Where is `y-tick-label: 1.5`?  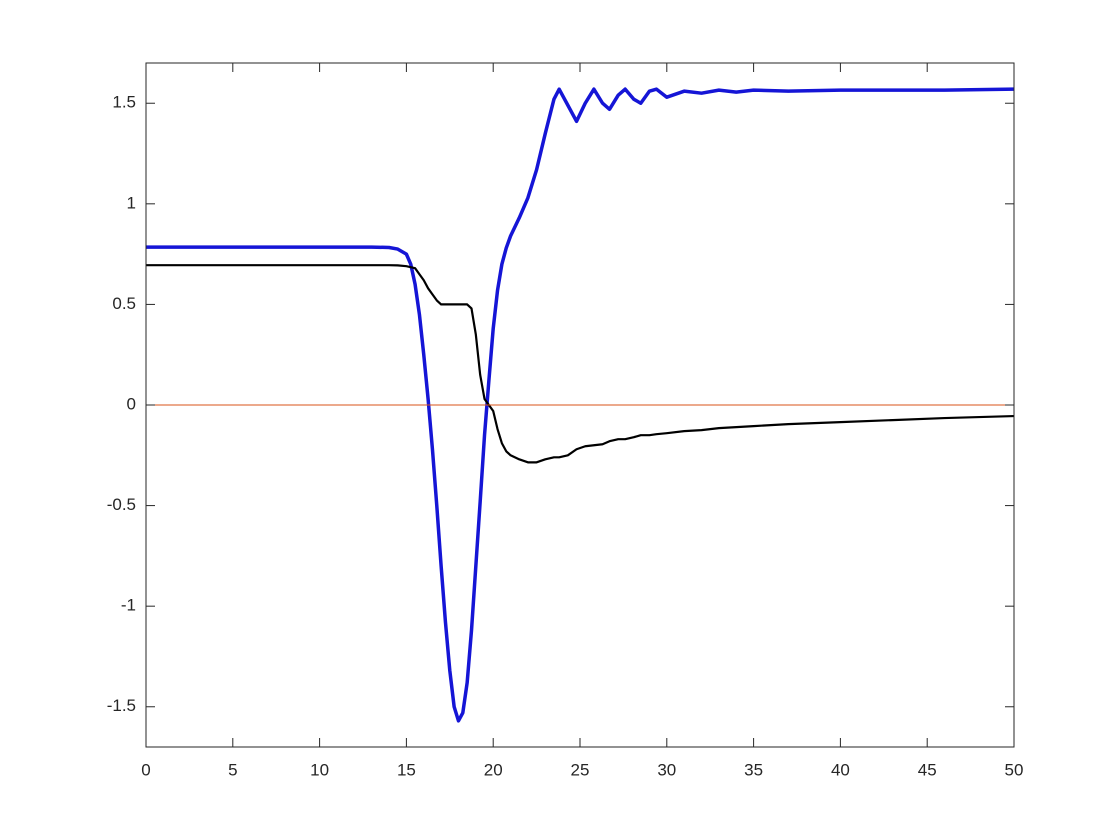
y-tick-label: 1.5 is located at coordinates (124, 102).